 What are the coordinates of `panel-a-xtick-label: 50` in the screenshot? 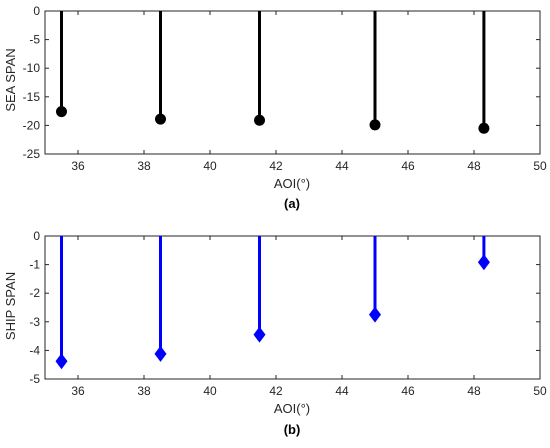 It's located at (540, 166).